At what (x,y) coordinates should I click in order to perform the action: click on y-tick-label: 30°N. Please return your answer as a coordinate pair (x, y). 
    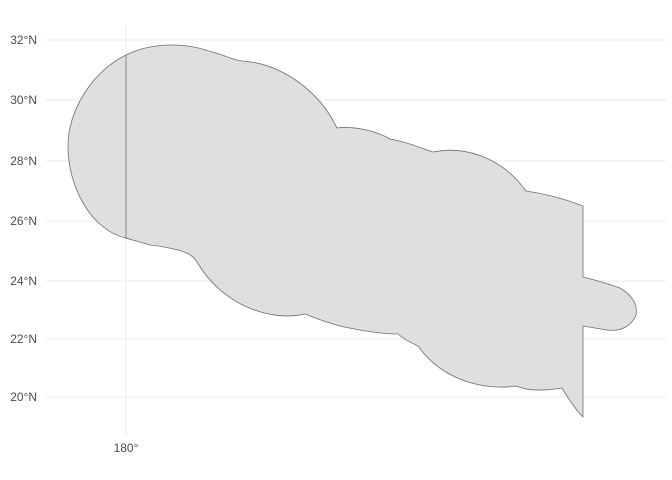
    Looking at the image, I should click on (23, 100).